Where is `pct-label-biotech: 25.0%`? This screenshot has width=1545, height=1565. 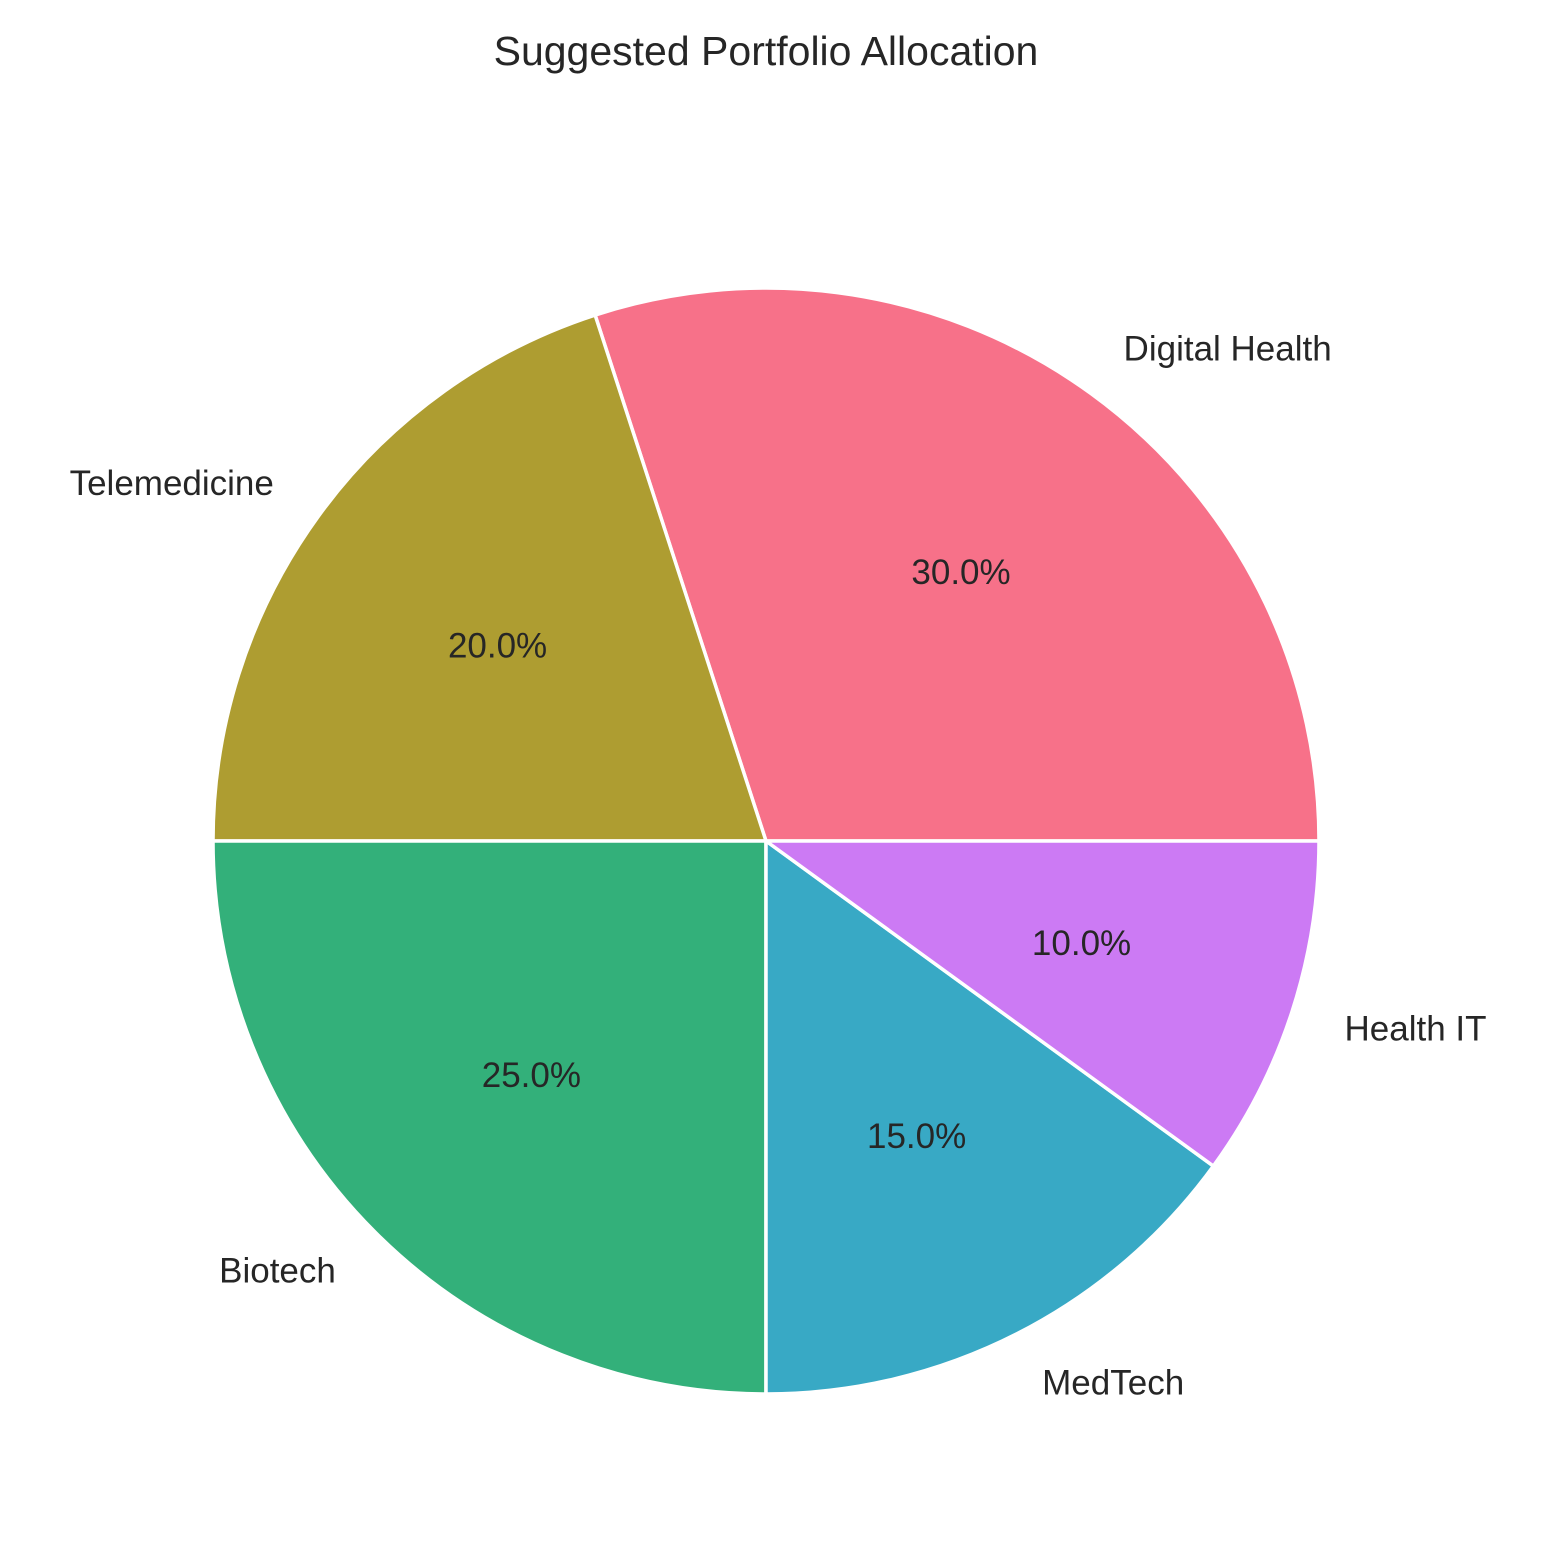
pct-label-biotech: 25.0% is located at coordinates (531, 1075).